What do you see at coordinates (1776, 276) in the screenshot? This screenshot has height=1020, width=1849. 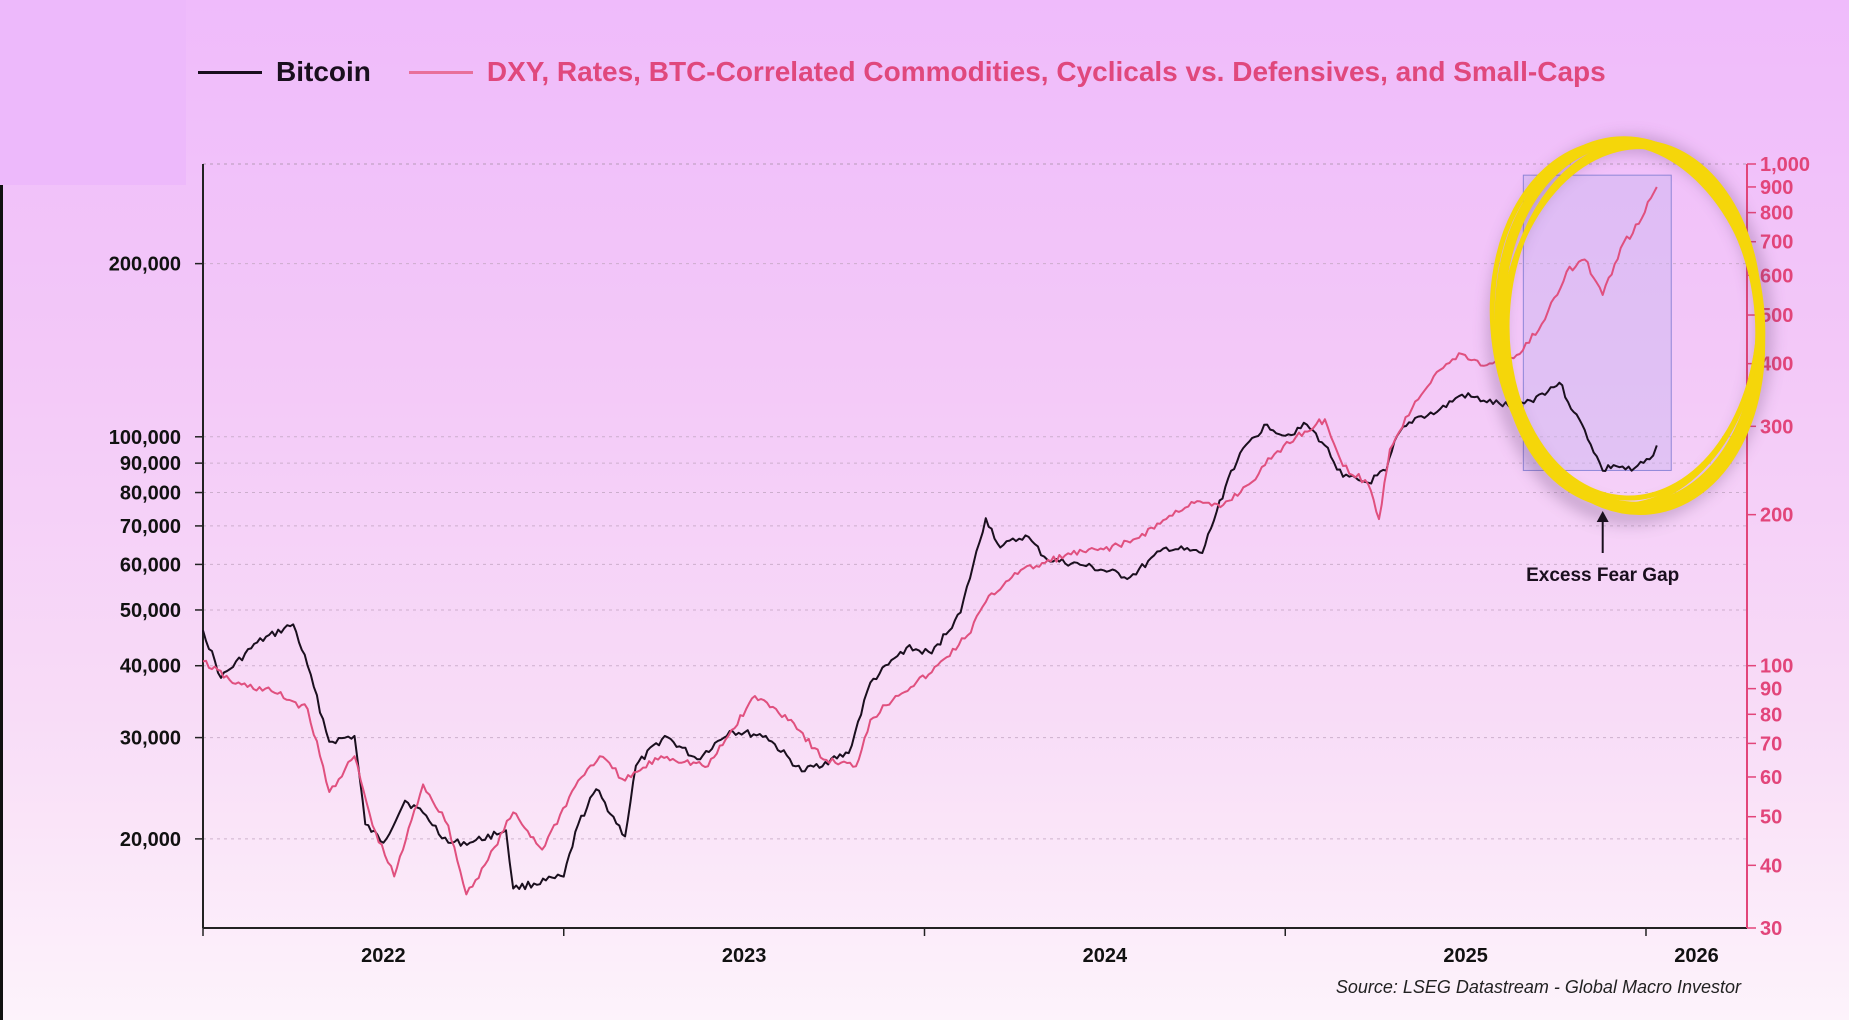 I see `right-tick-label: 600` at bounding box center [1776, 276].